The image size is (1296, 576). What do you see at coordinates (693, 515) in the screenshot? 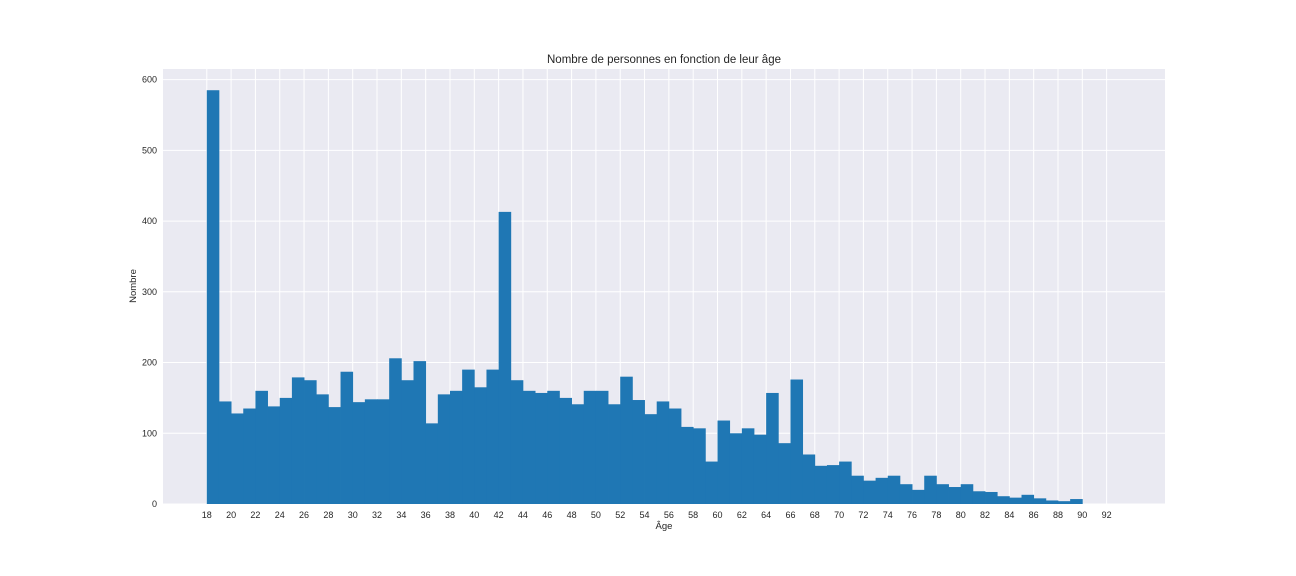
I see `x-tick-label: 58` at bounding box center [693, 515].